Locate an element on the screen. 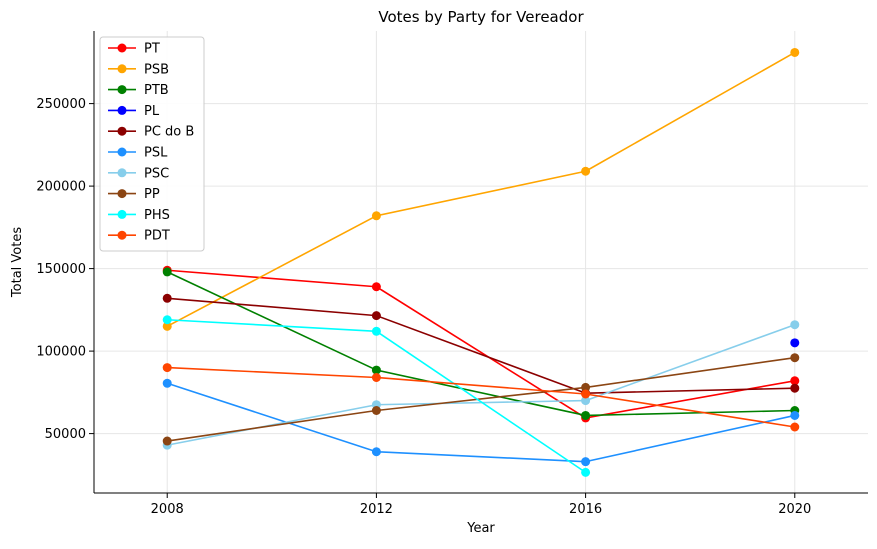 This screenshot has width=877, height=549. legend-entry-psb: PSB is located at coordinates (138, 69).